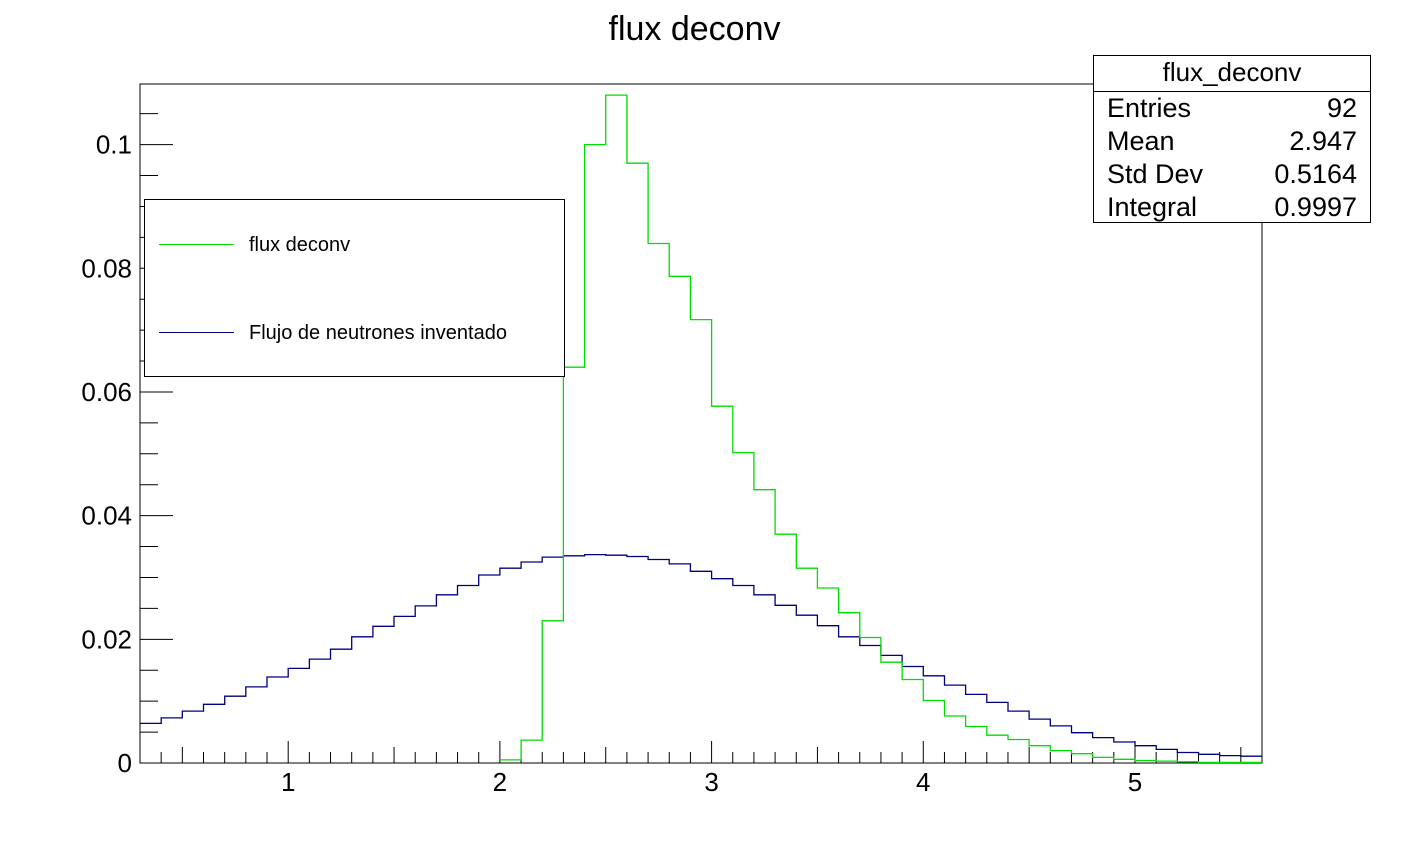  I want to click on x-tick-label: 2, so click(500, 782).